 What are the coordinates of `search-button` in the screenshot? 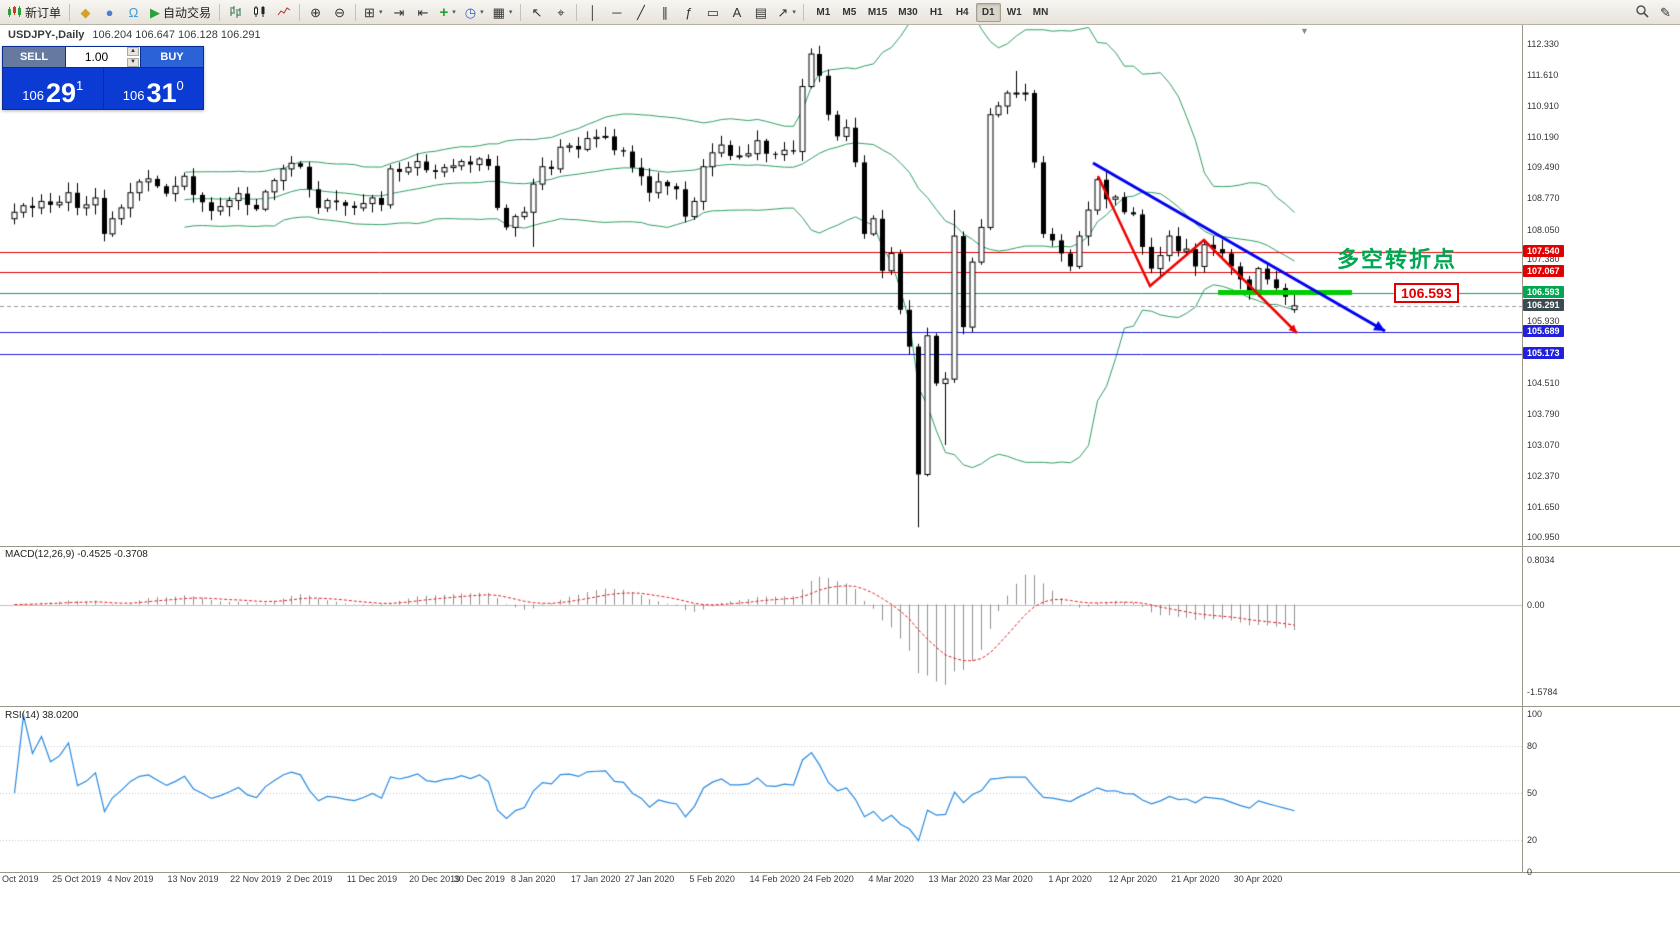 It's located at (1641, 12).